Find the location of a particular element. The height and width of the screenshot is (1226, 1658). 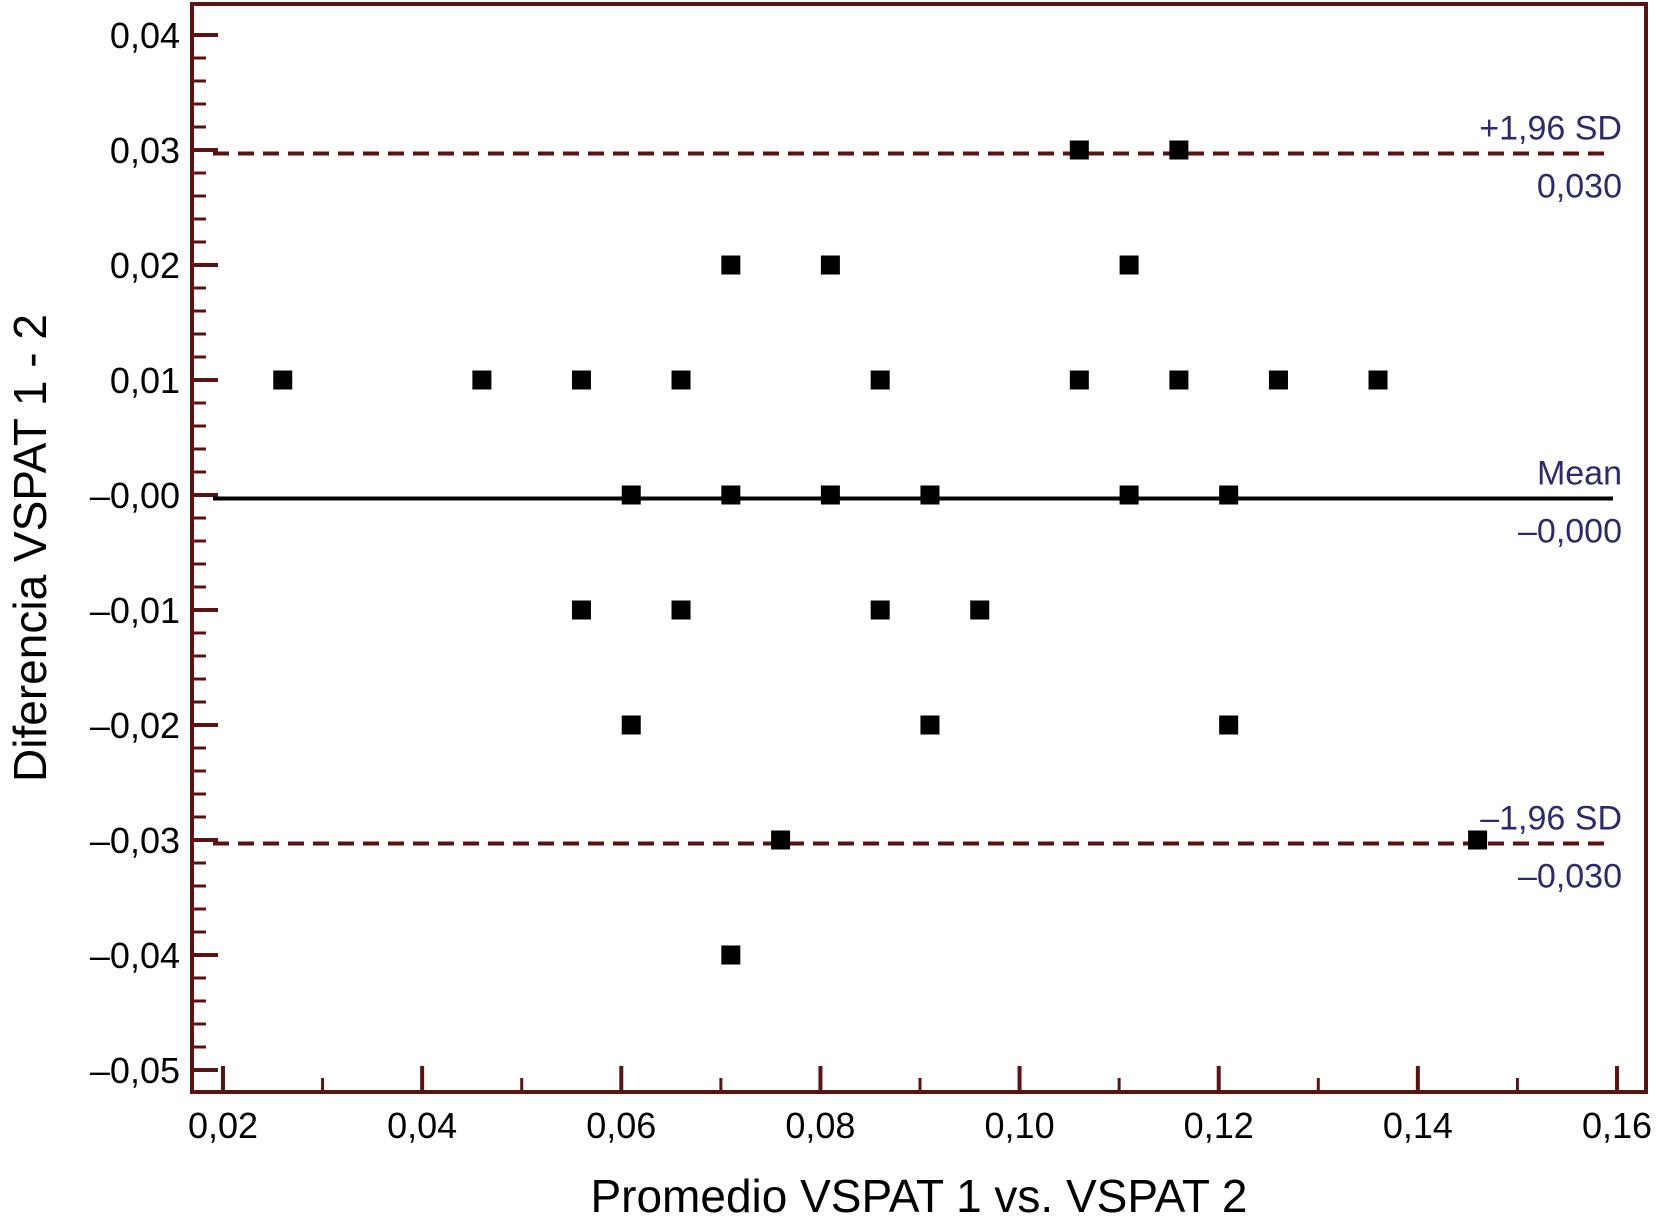

x-axis: 0,02 0,04 0,06 0,08 0,10 0,12 0,14 0,16 is located at coordinates (920, 1106).